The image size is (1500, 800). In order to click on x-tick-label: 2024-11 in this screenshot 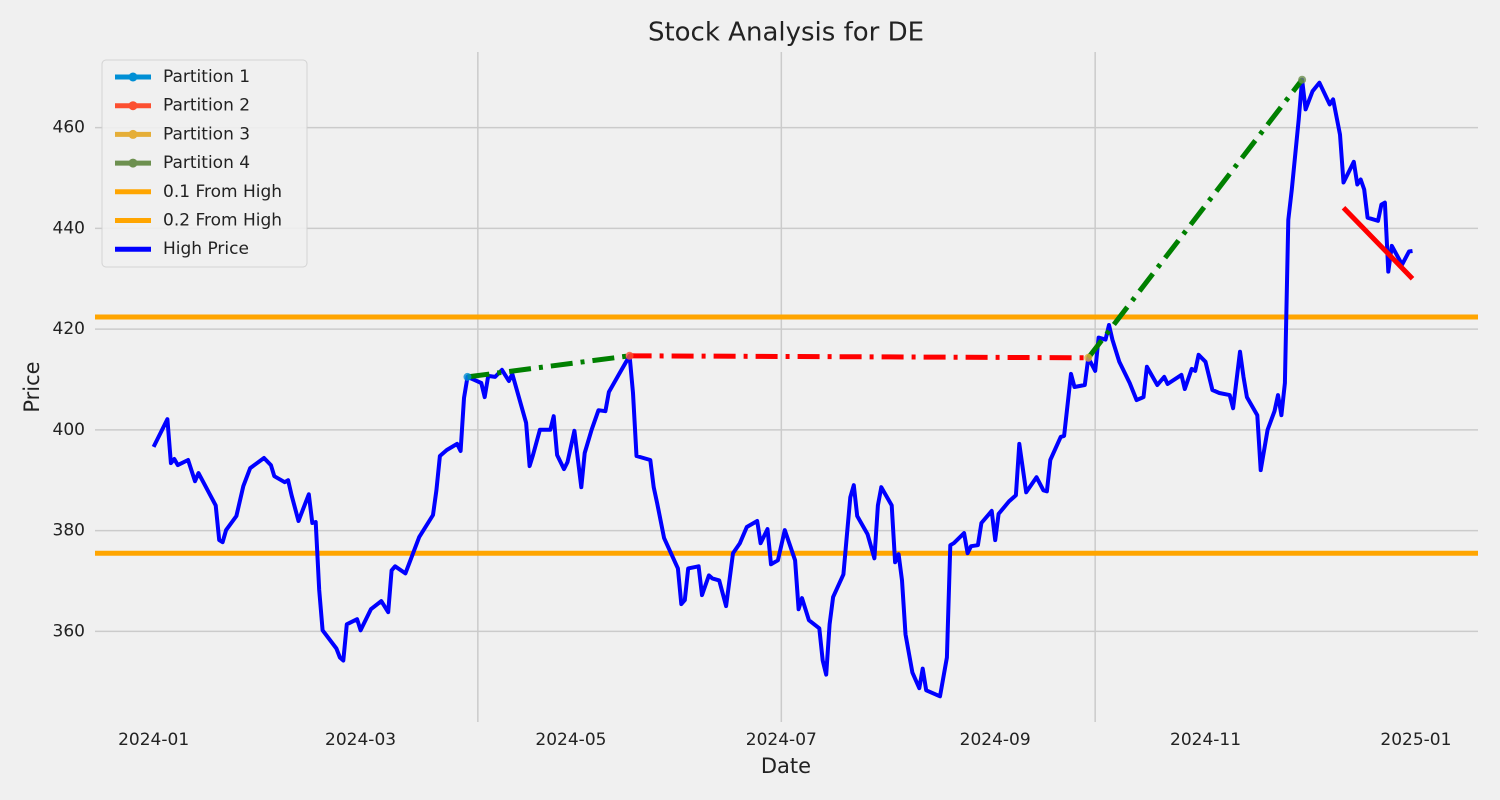, I will do `click(1205, 740)`.